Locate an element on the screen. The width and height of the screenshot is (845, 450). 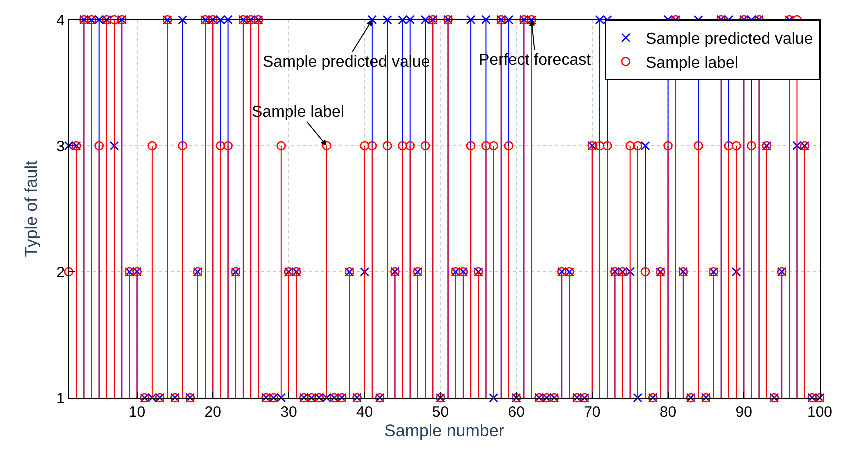
x-axis-title: Sample number is located at coordinates (444, 430).